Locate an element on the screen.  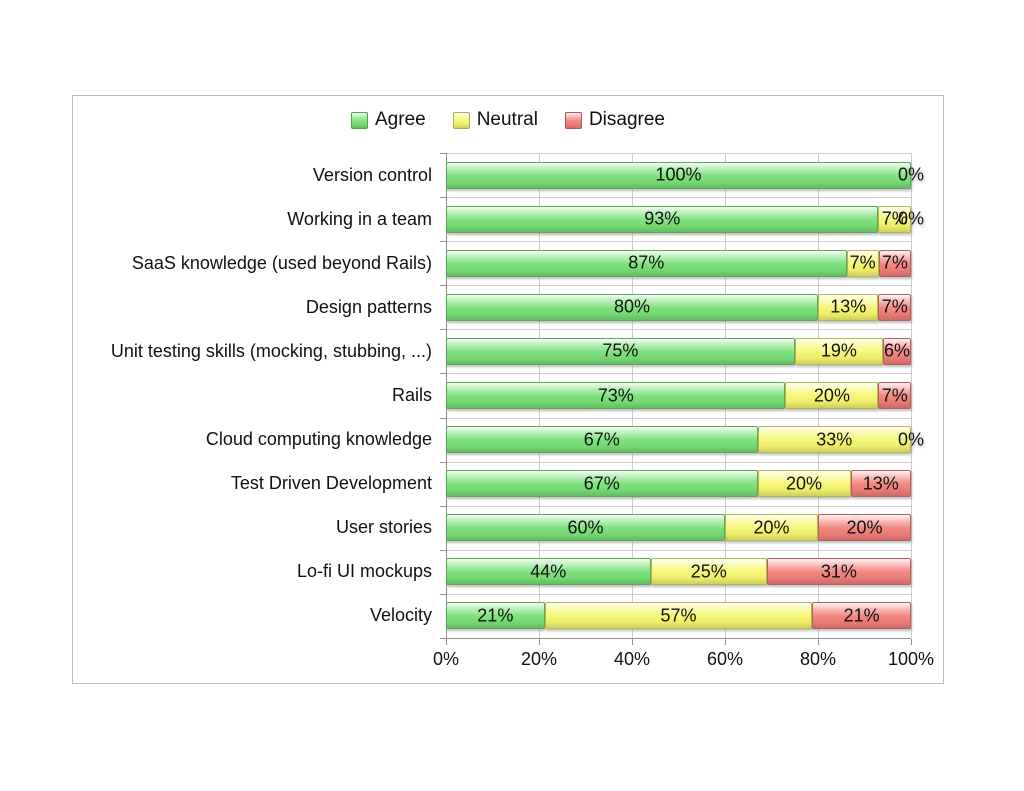
legend-swatch-neutral-icon is located at coordinates (461, 120).